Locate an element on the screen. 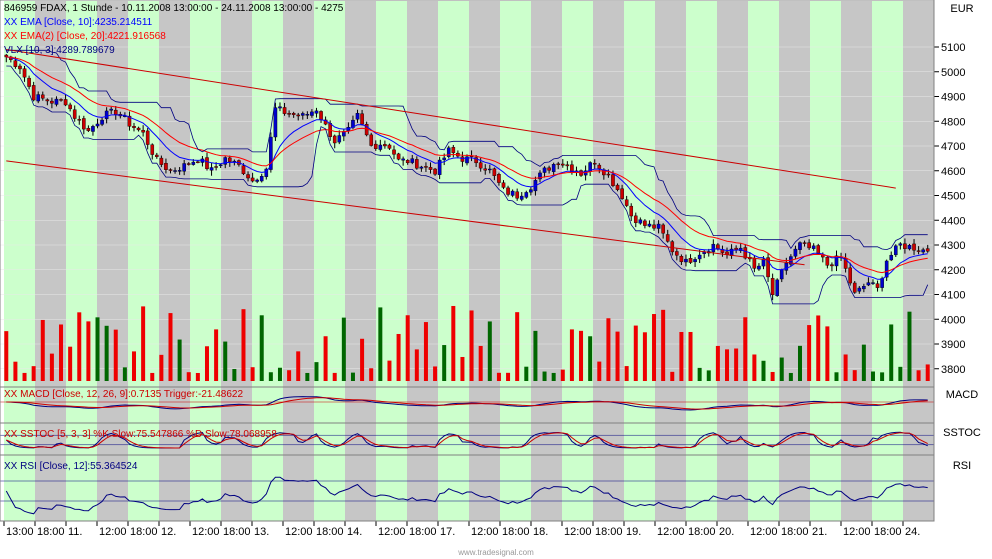 Image resolution: width=992 pixels, height=559 pixels. y-tick-label: 4100 is located at coordinates (953, 296).